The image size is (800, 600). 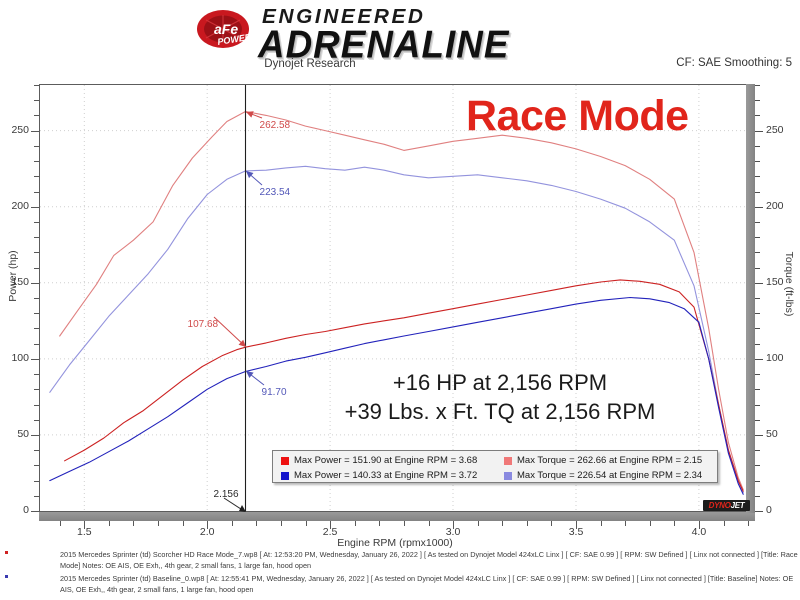 What do you see at coordinates (13, 276) in the screenshot?
I see `y-axis-left-title: Power (hp)` at bounding box center [13, 276].